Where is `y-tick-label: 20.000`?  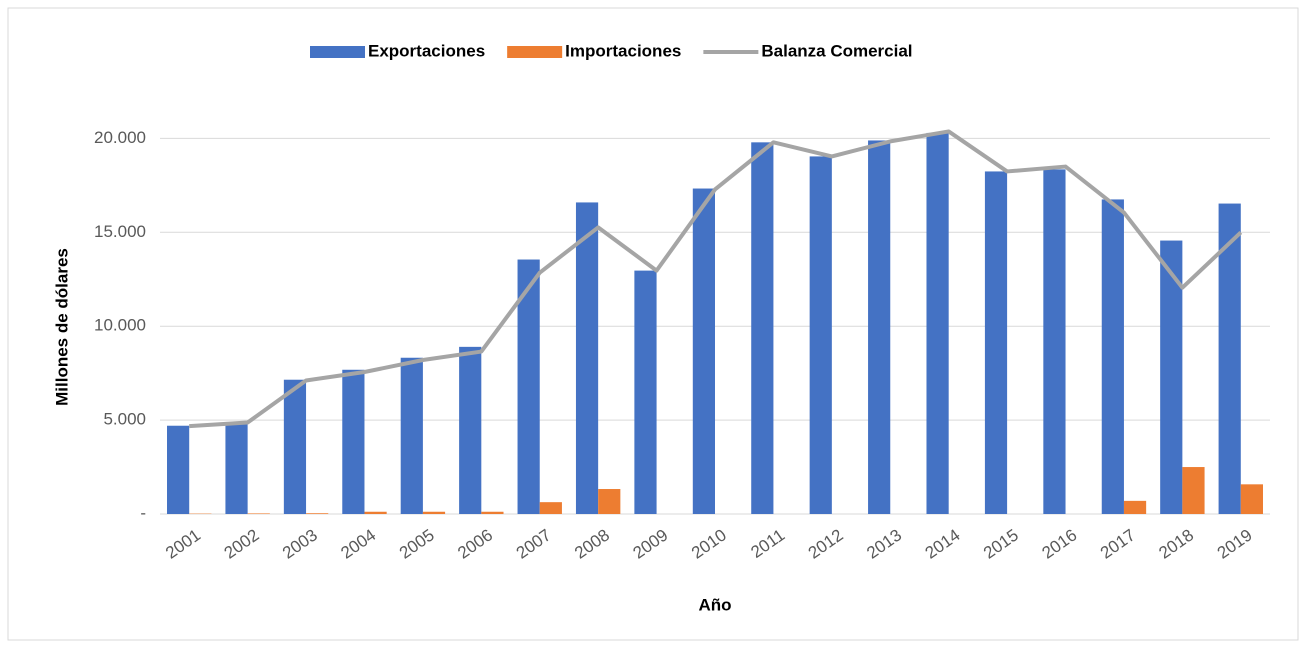
y-tick-label: 20.000 is located at coordinates (120, 137).